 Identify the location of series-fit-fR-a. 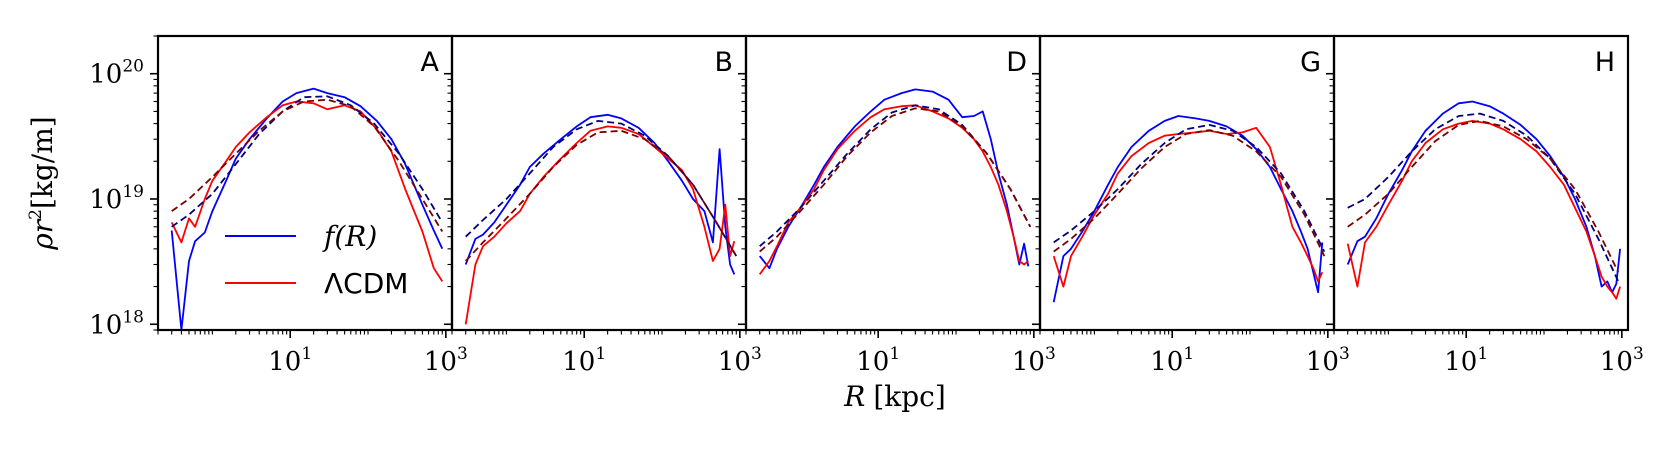
(307, 161).